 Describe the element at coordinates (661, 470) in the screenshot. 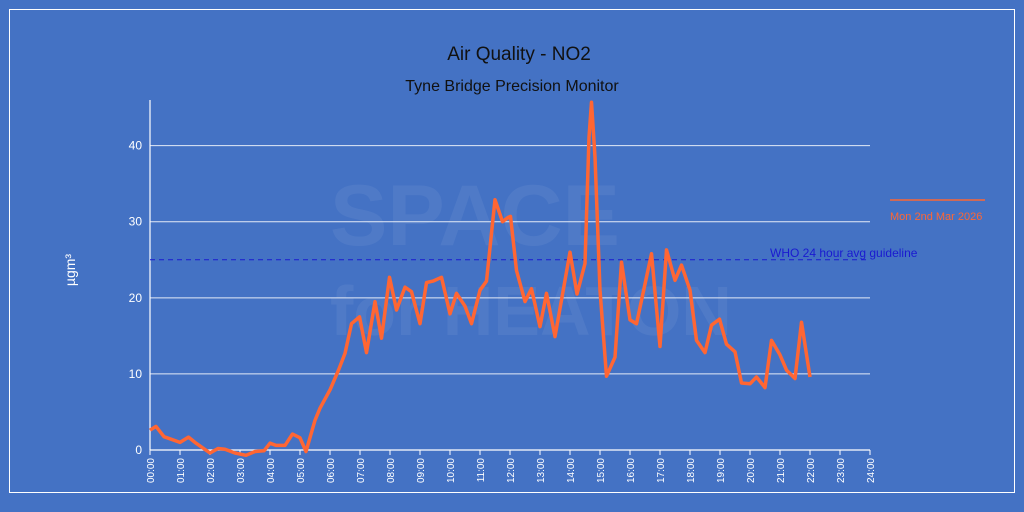

I see `x-tick-label: 17:00` at that location.